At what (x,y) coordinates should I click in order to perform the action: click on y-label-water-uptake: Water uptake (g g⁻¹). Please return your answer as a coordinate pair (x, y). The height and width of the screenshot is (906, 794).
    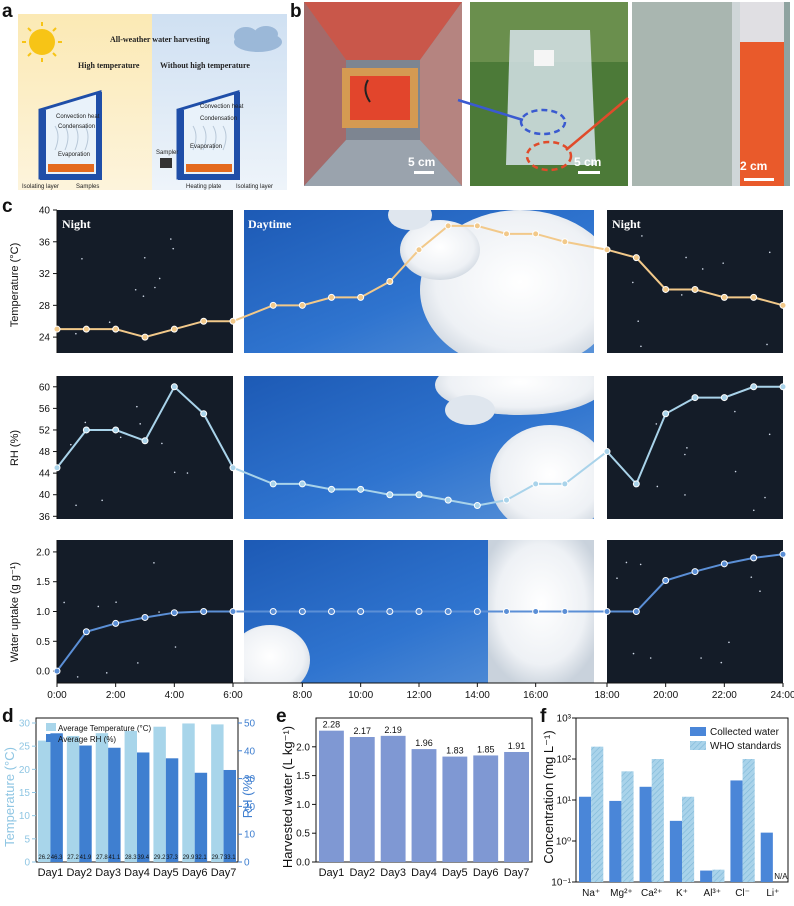
    Looking at the image, I should click on (15, 612).